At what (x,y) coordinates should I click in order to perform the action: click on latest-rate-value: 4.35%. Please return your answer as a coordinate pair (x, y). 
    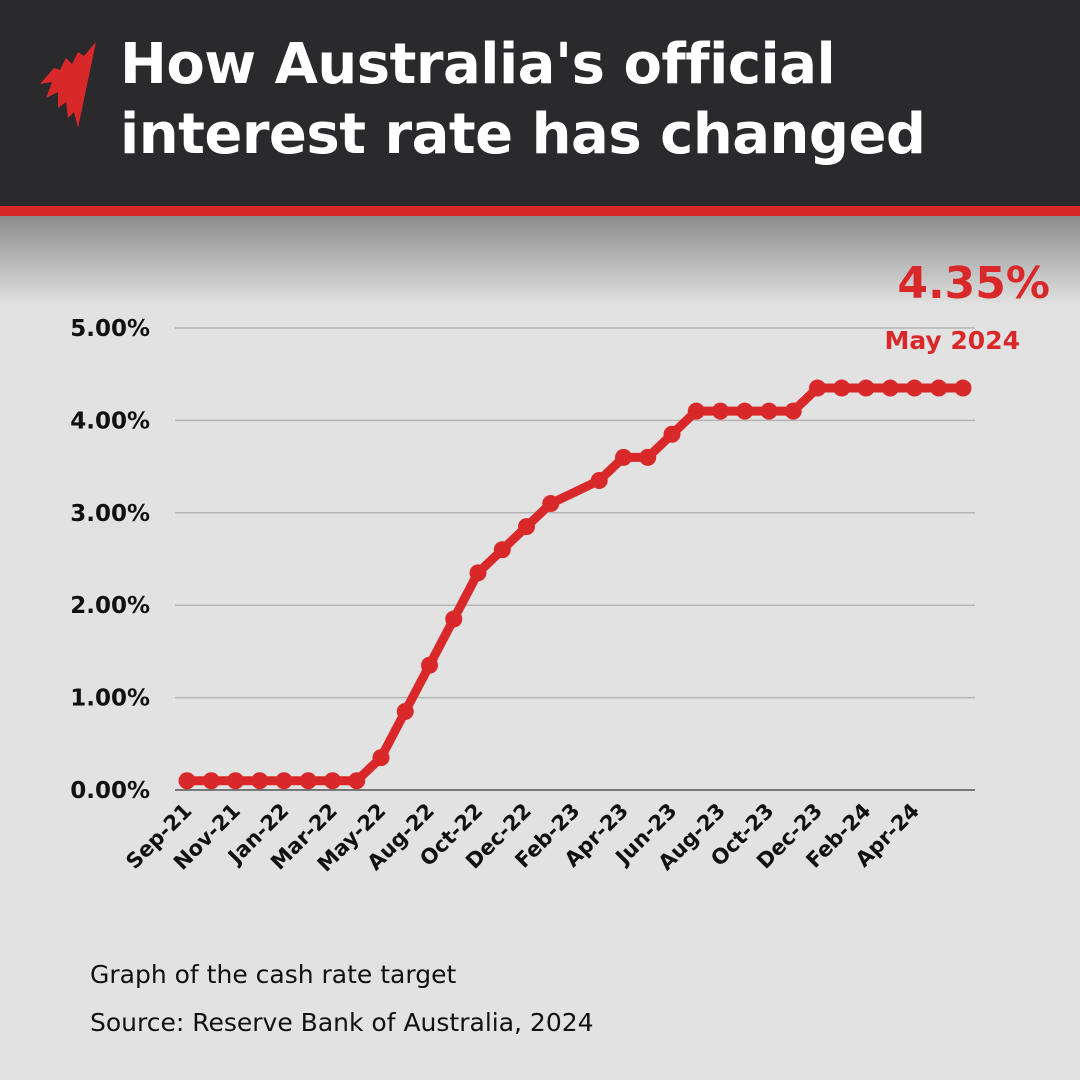
    Looking at the image, I should click on (973, 283).